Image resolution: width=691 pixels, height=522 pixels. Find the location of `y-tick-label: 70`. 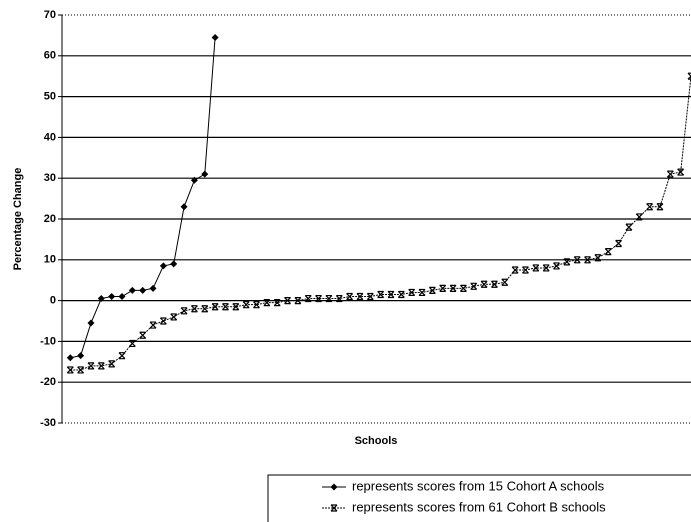

y-tick-label: 70 is located at coordinates (50, 15).